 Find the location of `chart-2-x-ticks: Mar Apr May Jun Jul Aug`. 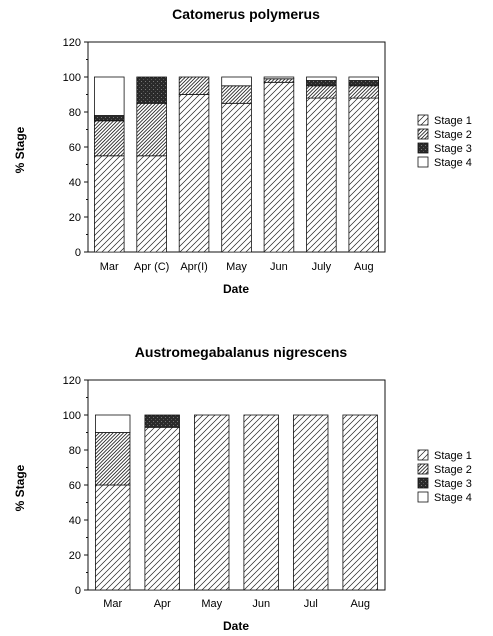

chart-2-x-ticks: Mar Apr May Jun Jul Aug is located at coordinates (236, 604).